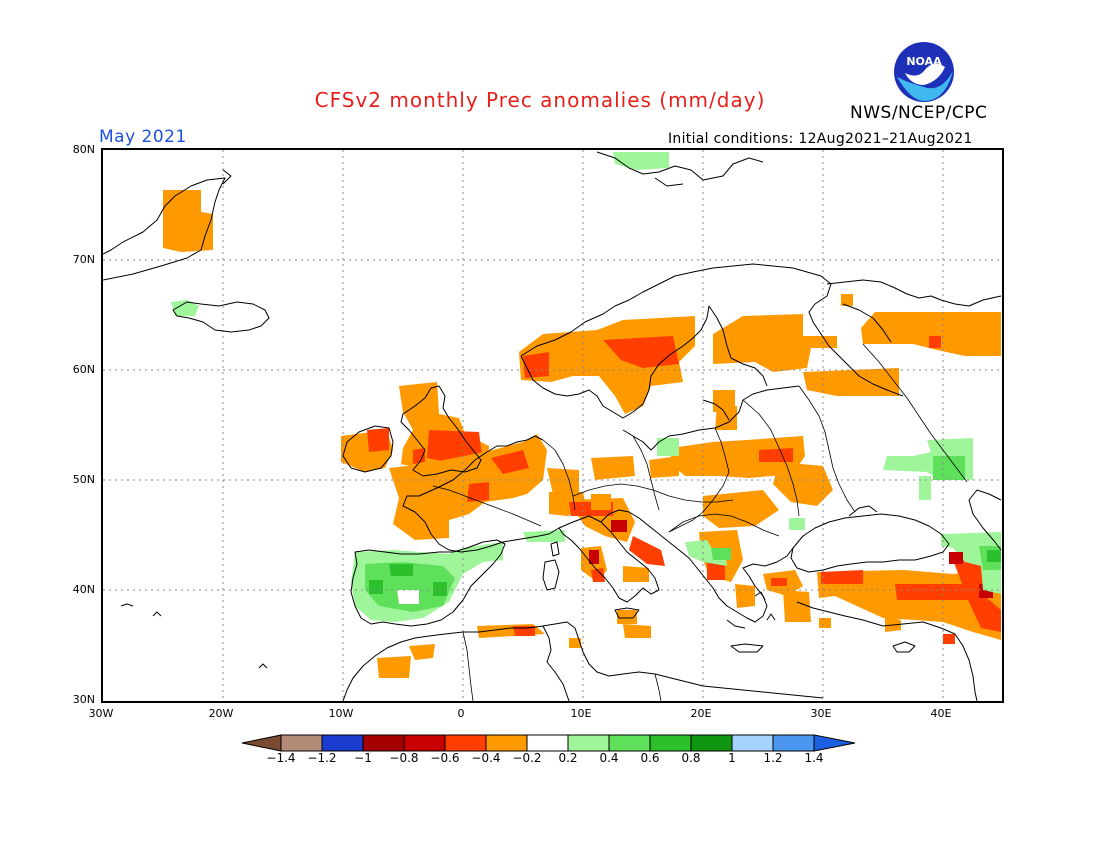 The height and width of the screenshot is (850, 1100). I want to click on colorbar-label: −0.8, so click(404, 758).